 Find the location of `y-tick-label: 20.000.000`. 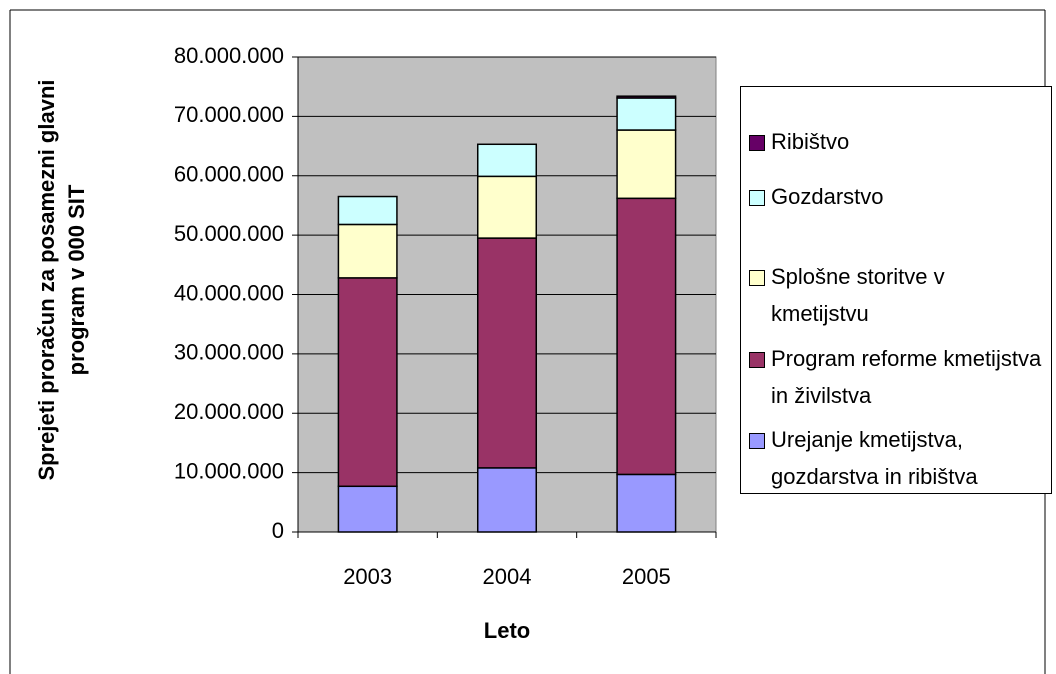

y-tick-label: 20.000.000 is located at coordinates (229, 411).